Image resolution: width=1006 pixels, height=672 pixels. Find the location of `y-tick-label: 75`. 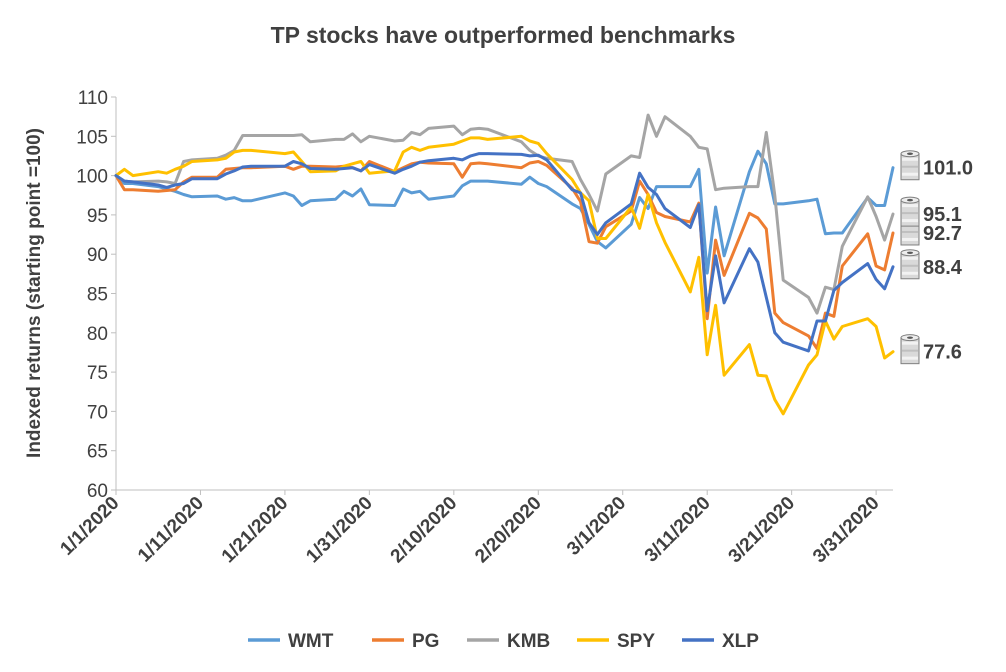

y-tick-label: 75 is located at coordinates (97, 373).